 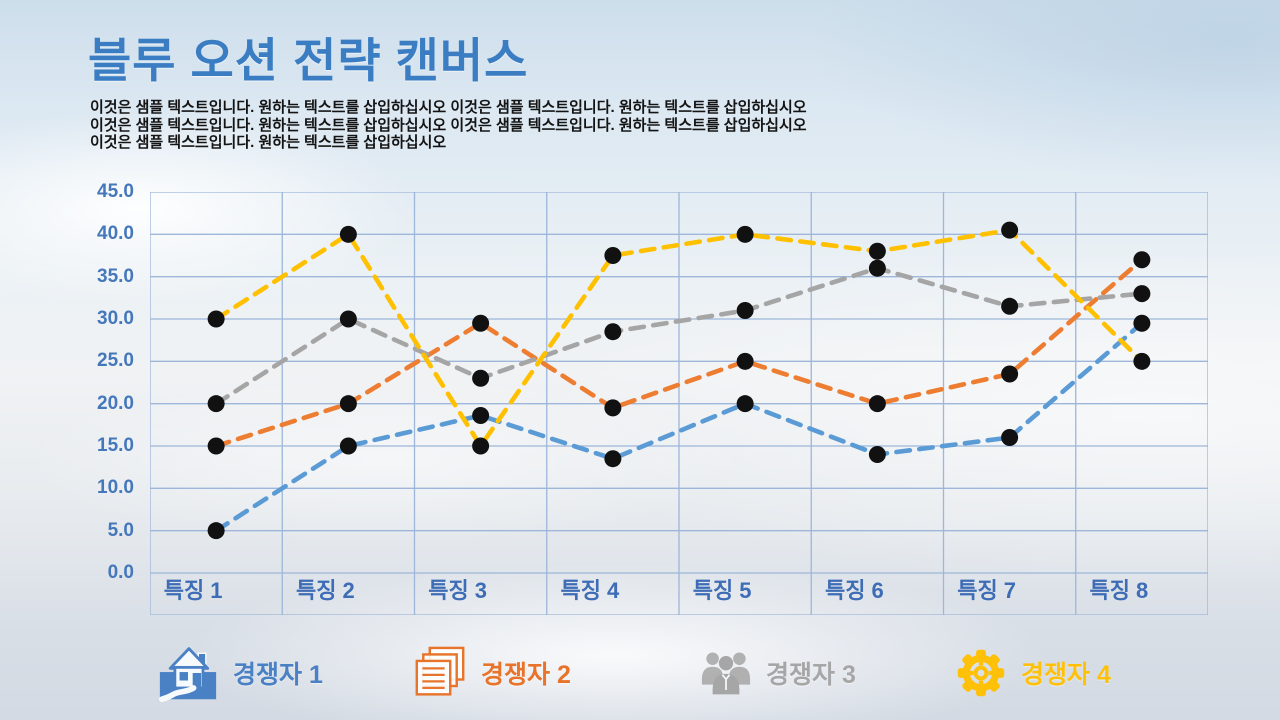 What do you see at coordinates (308, 60) in the screenshot?
I see `page-title: 블루 오션 전략 캔버스` at bounding box center [308, 60].